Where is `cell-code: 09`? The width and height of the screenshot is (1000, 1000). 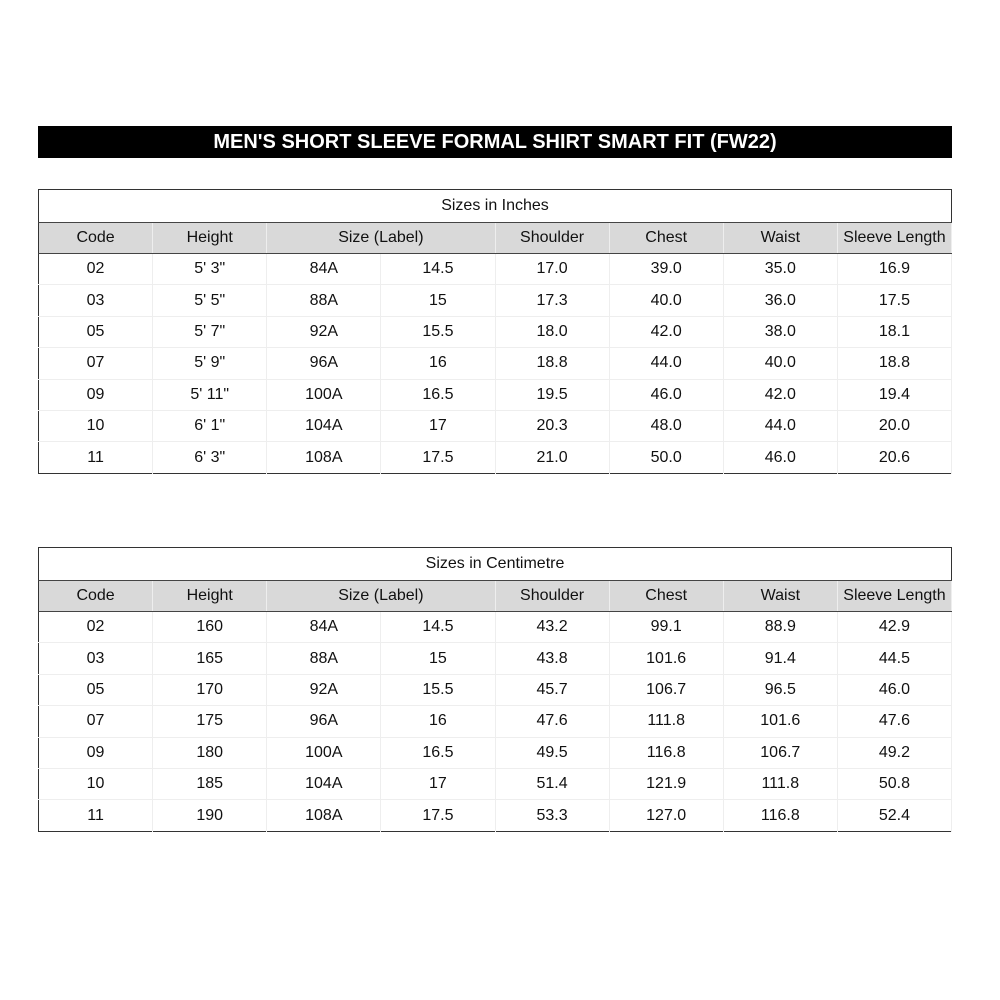
cell-code: 09 is located at coordinates (96, 752).